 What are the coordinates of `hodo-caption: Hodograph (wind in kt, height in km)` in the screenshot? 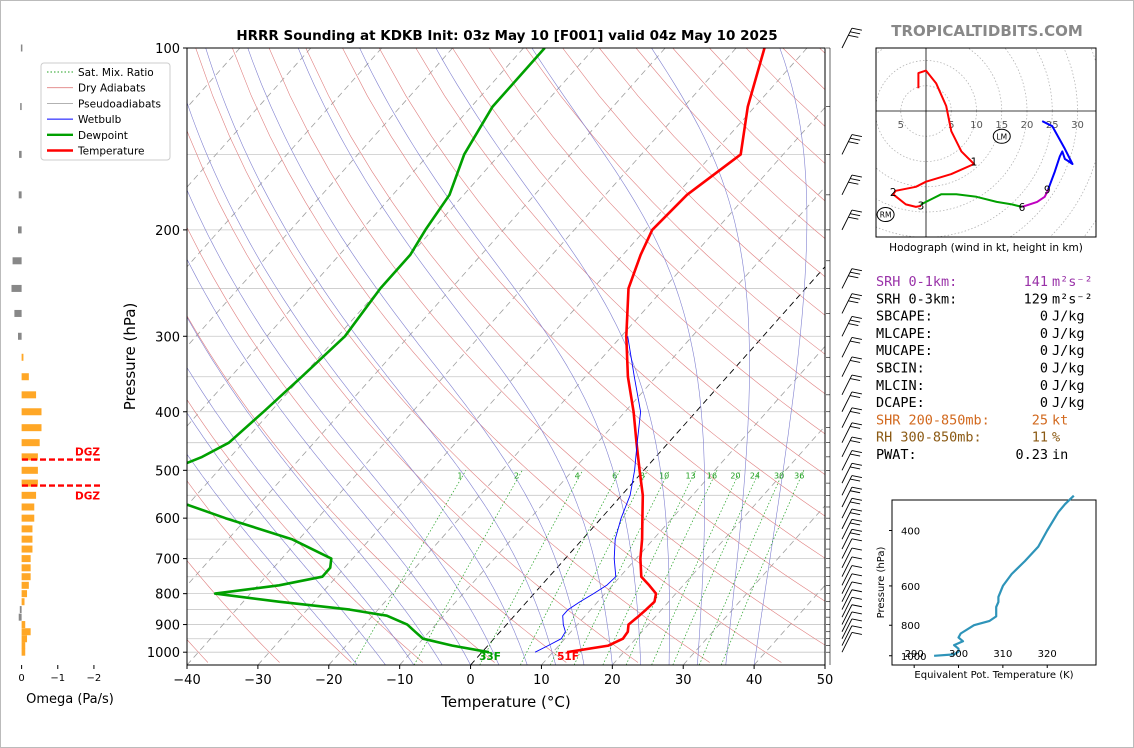 It's located at (986, 248).